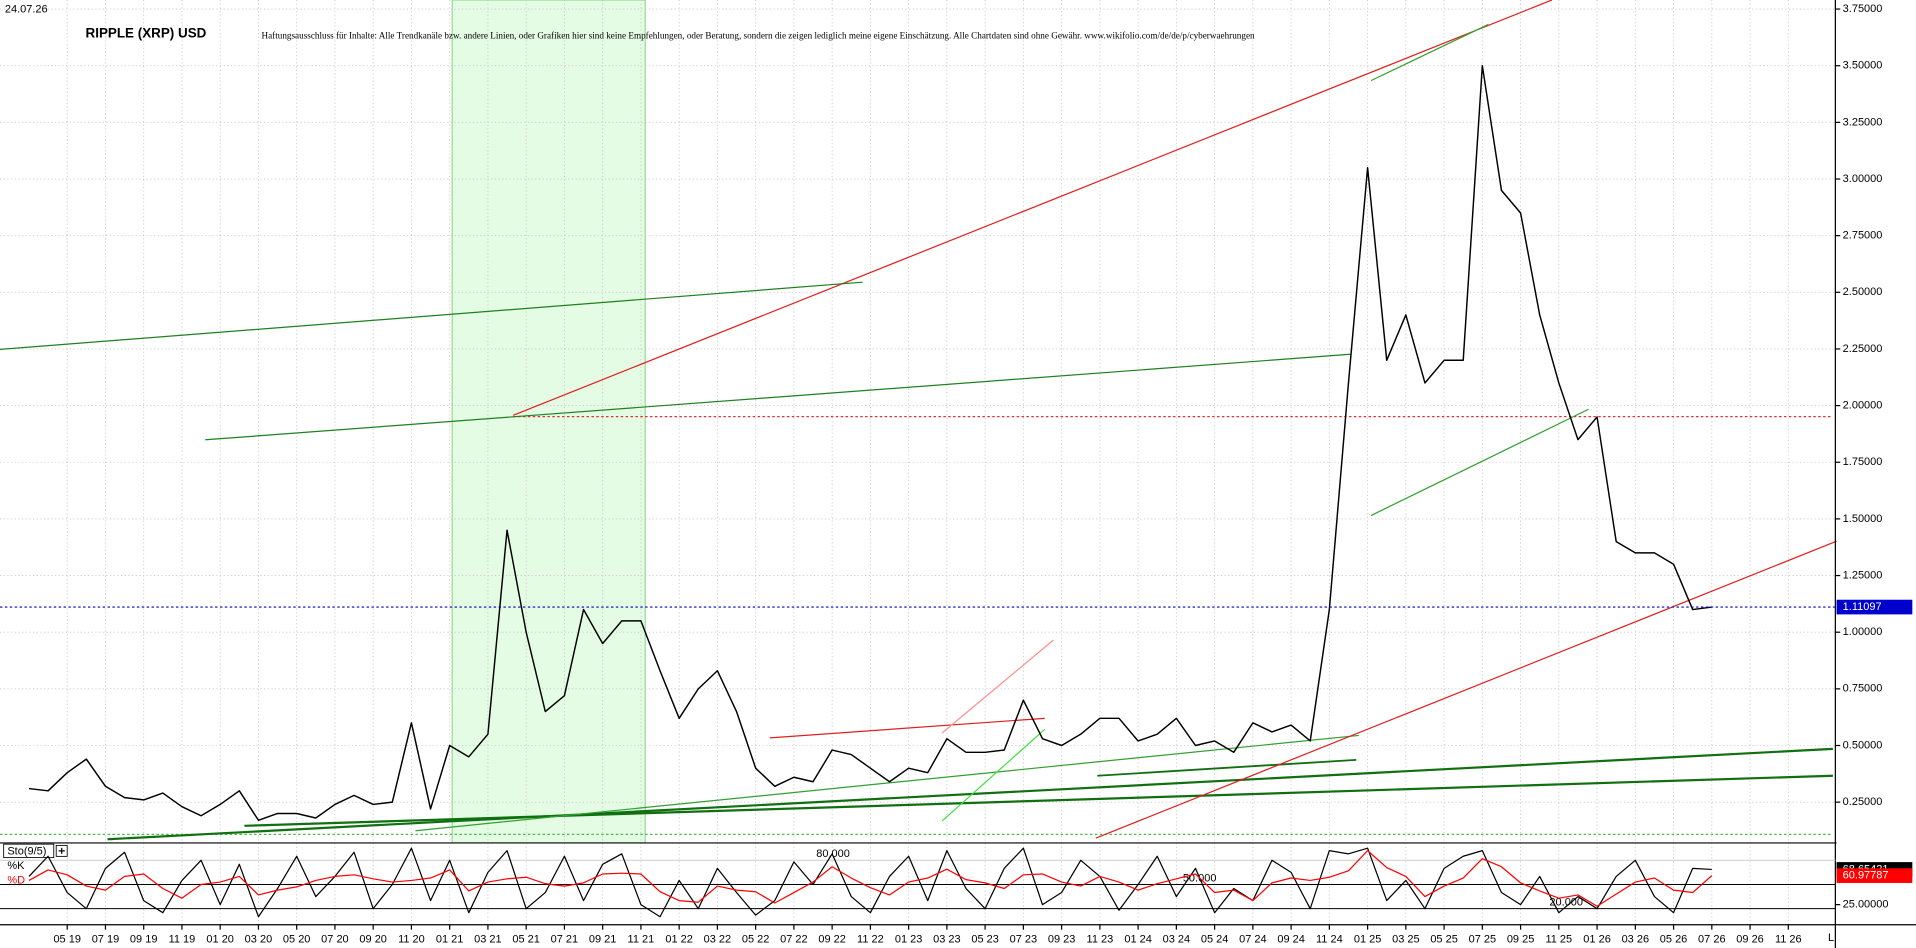  I want to click on x-tick-label: 09 24, so click(1291, 939).